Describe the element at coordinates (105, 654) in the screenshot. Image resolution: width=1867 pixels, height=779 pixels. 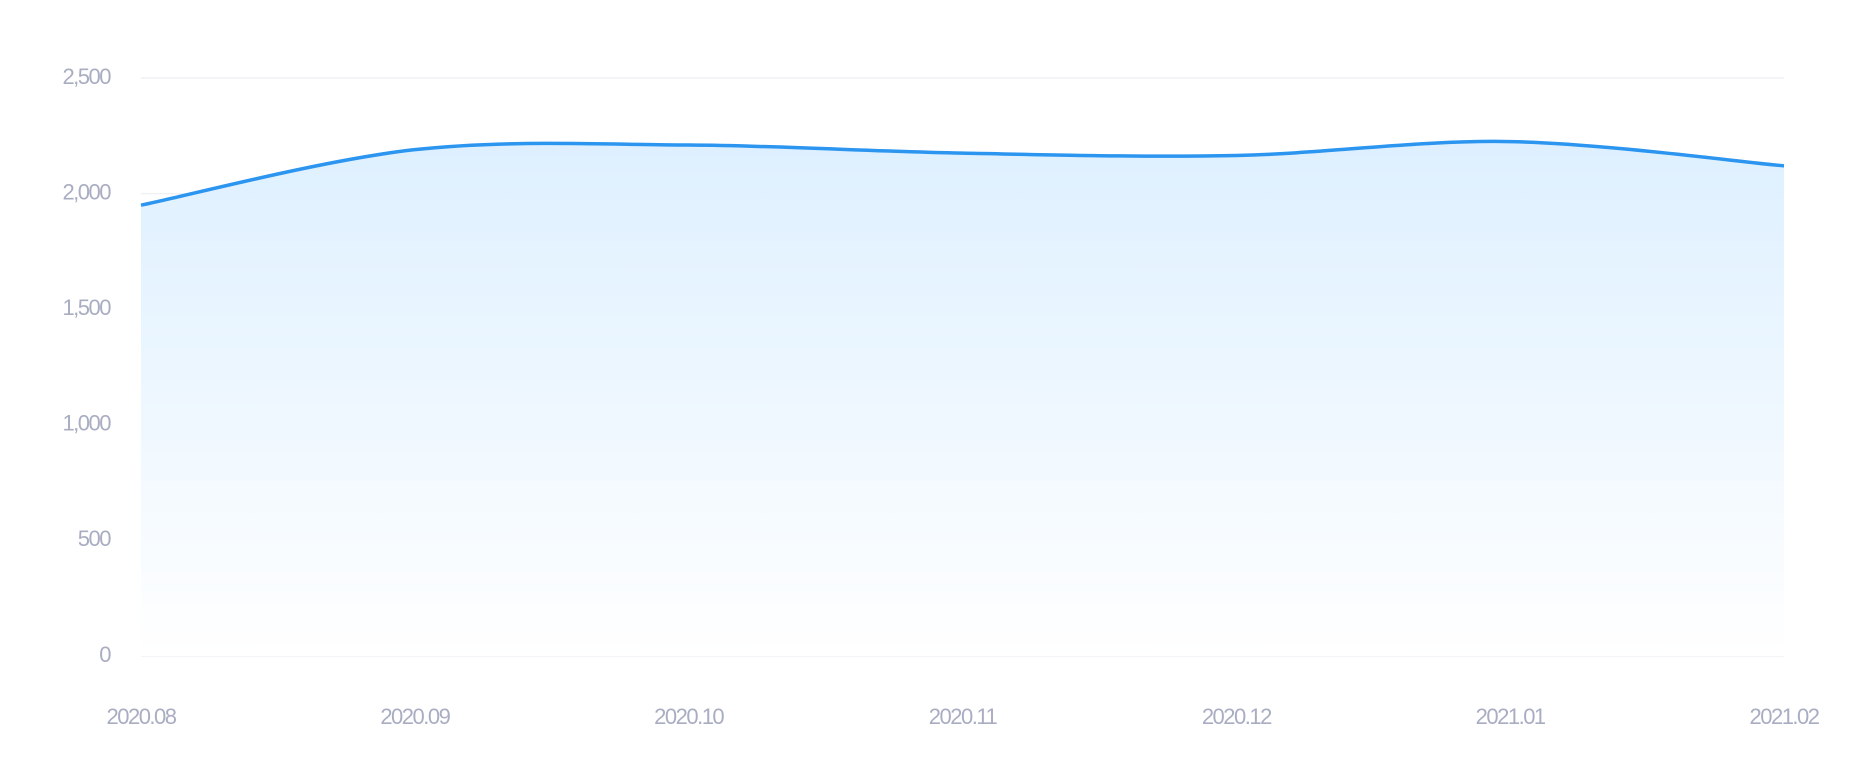
I see `y-tick-label: 0` at that location.